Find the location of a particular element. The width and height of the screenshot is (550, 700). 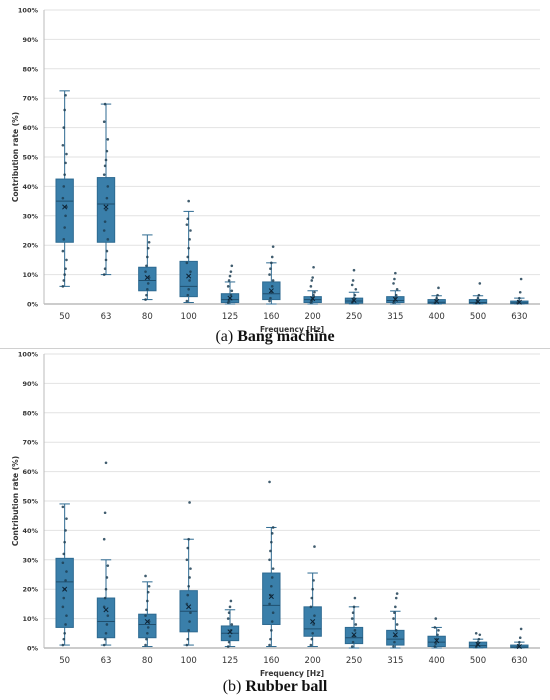

x-tick-label: 63 is located at coordinates (106, 317).